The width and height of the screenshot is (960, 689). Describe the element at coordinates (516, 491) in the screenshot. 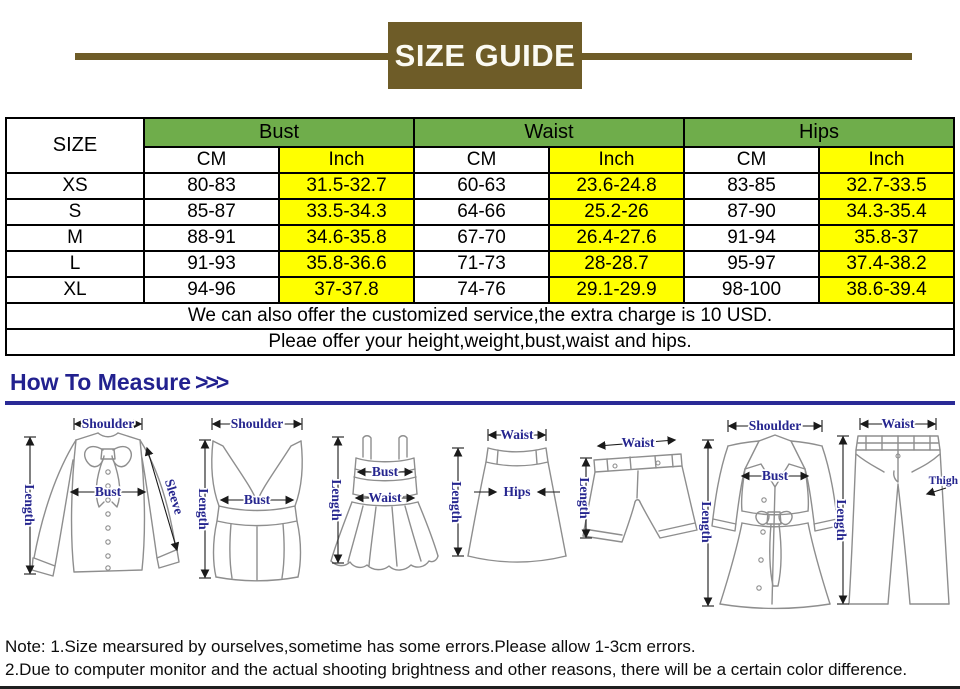

I see `skirt-hips-label: Hips` at that location.